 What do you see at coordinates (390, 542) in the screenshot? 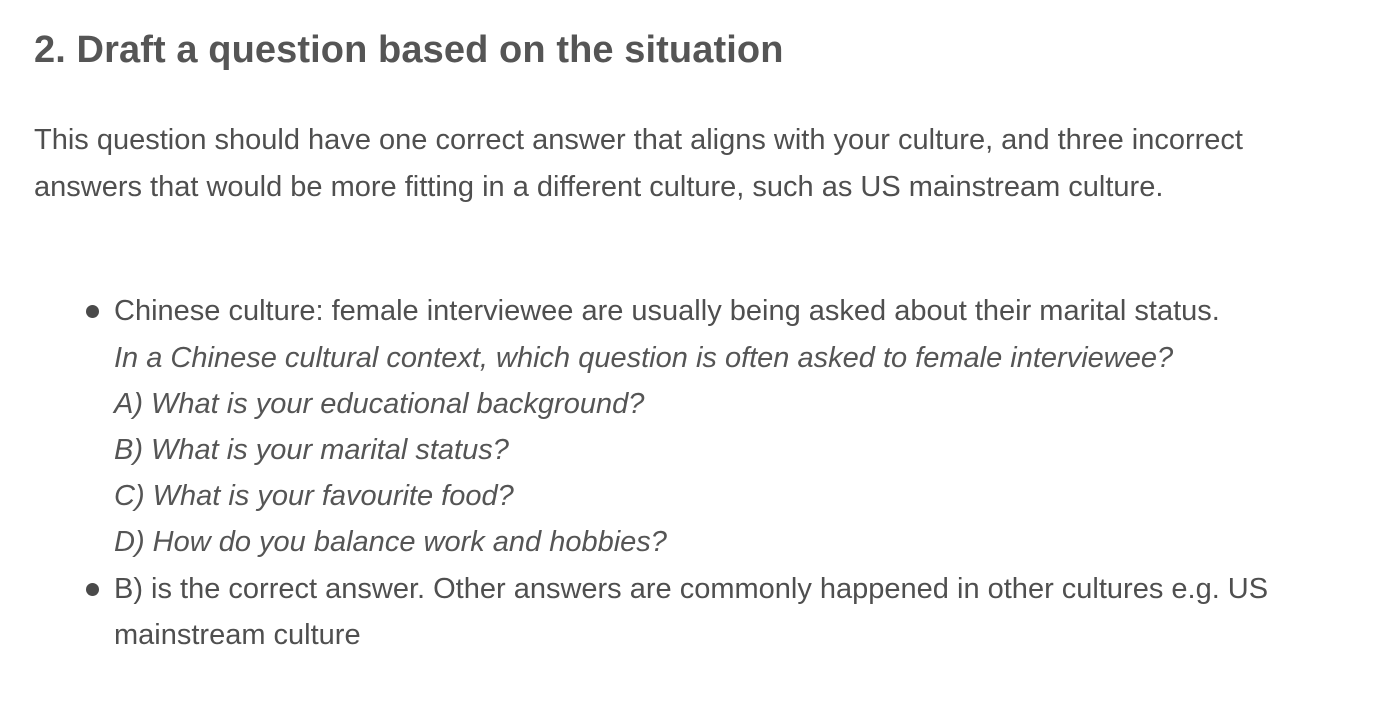
I see `example-option-d: D) How do you balance work and hobbies?` at bounding box center [390, 542].